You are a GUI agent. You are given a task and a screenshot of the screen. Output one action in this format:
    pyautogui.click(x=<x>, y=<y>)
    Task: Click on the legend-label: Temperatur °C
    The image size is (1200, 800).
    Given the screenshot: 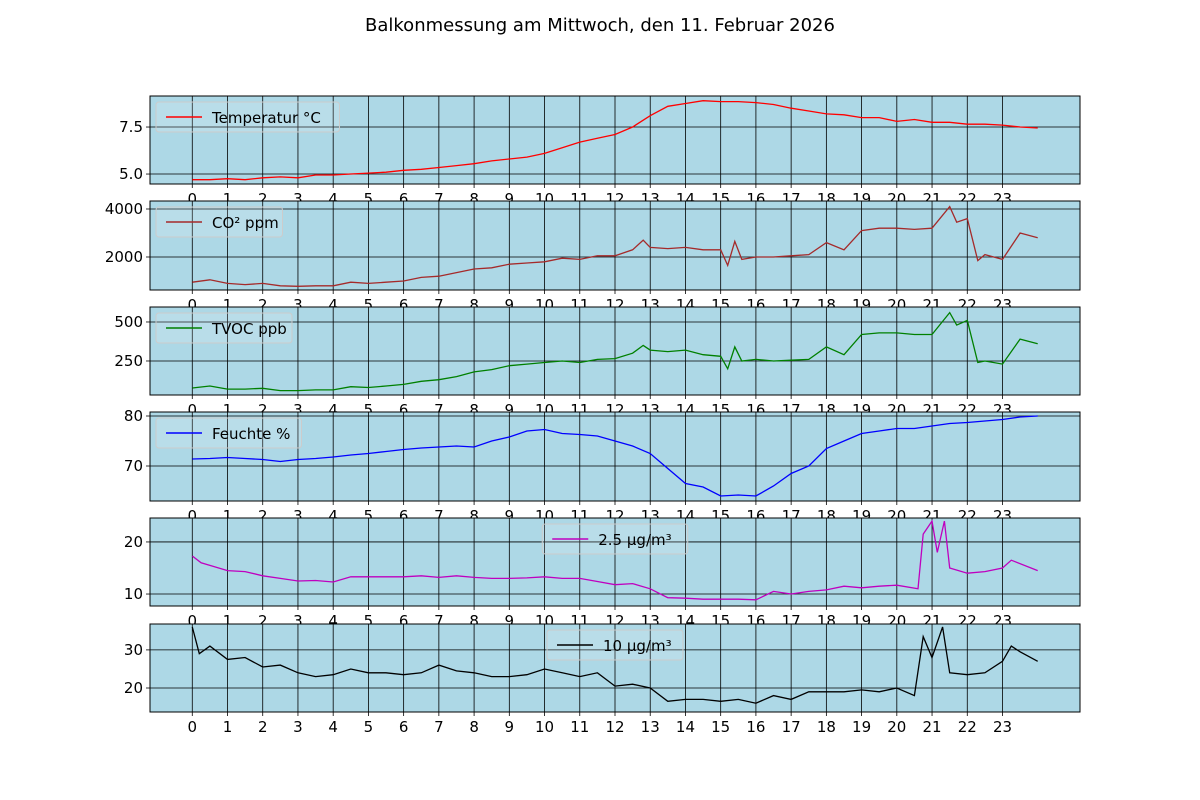 What is the action you would take?
    pyautogui.click(x=266, y=118)
    